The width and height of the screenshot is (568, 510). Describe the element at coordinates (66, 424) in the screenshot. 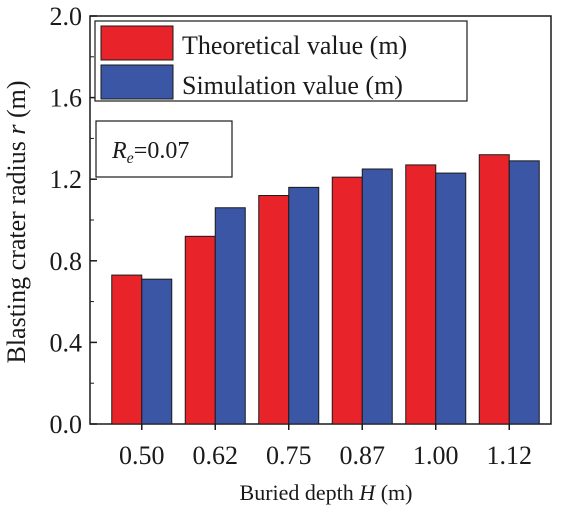

I see `y-tick-label: 0.0` at that location.